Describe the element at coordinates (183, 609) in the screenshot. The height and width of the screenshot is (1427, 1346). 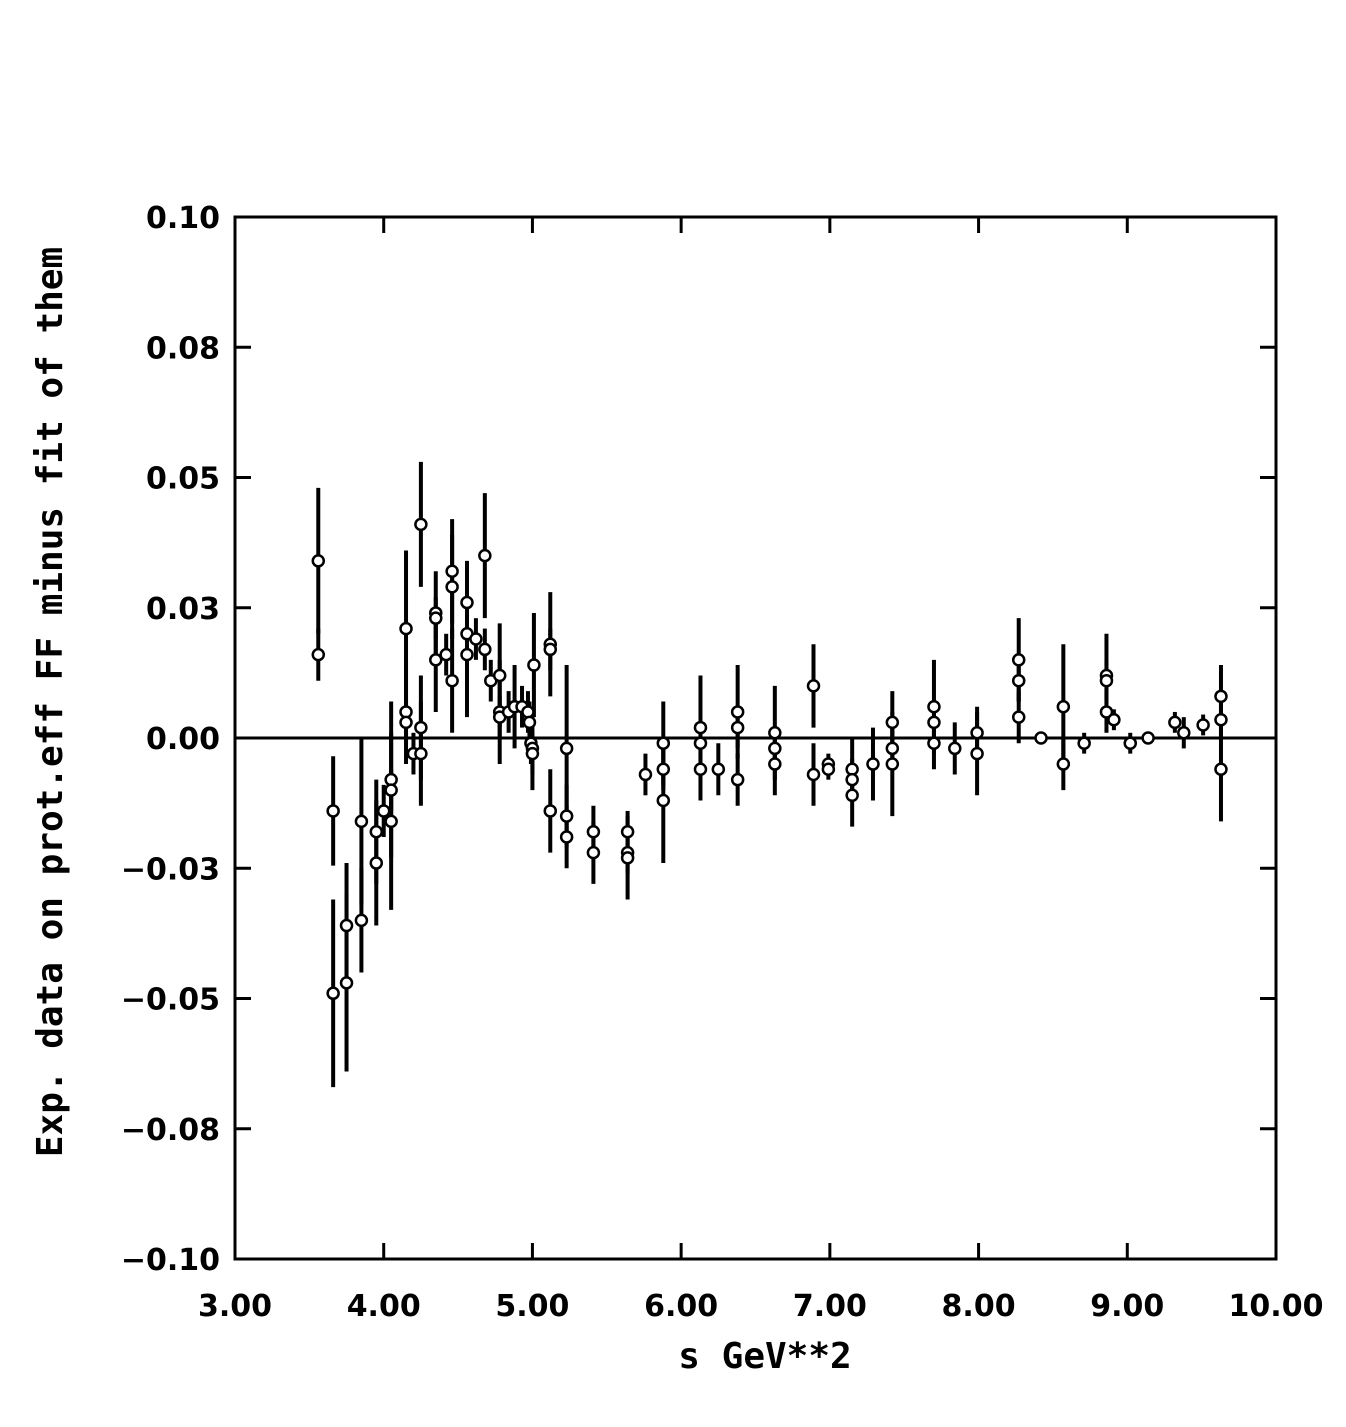
I see `y-tick-label: 0.03` at that location.